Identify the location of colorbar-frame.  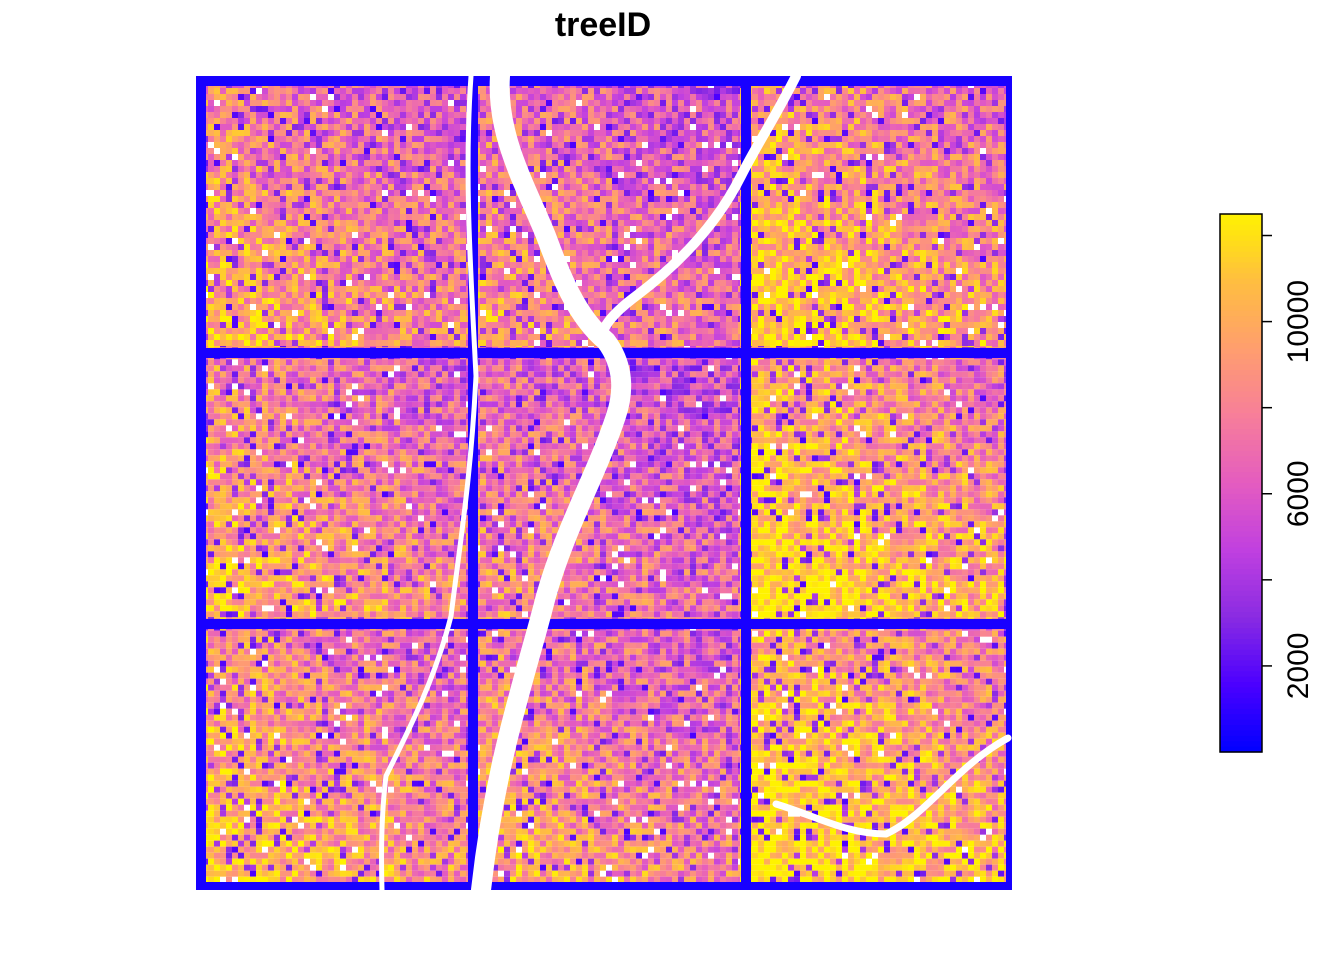
(1241, 483).